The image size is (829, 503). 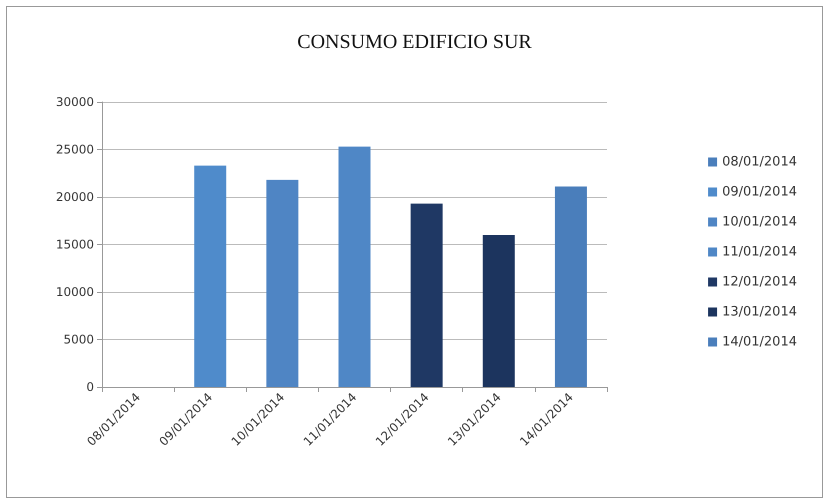 I want to click on legend-label: 14/01/2014, so click(x=760, y=342).